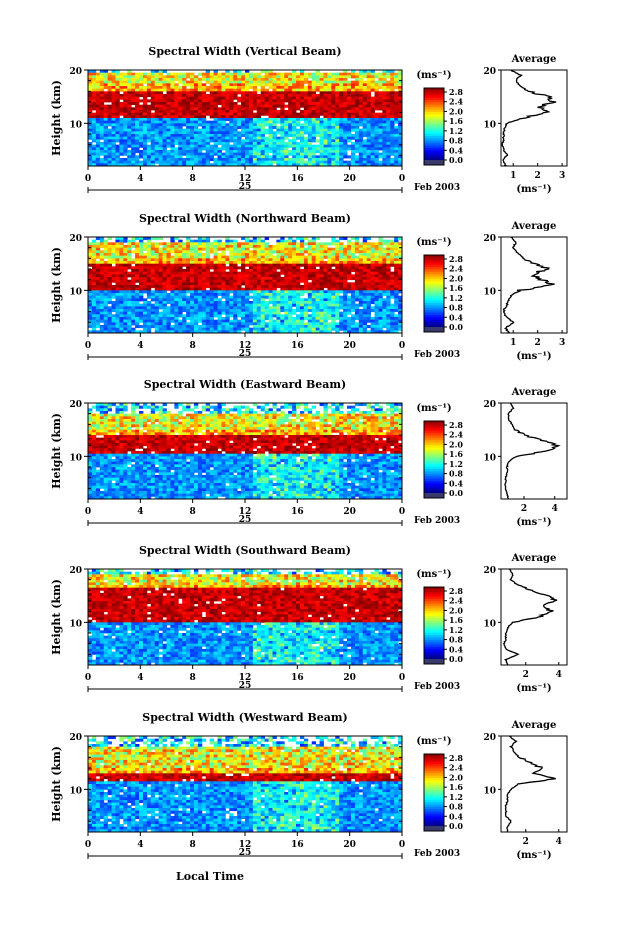  What do you see at coordinates (297, 179) in the screenshot?
I see `x-tick-label: 16` at bounding box center [297, 179].